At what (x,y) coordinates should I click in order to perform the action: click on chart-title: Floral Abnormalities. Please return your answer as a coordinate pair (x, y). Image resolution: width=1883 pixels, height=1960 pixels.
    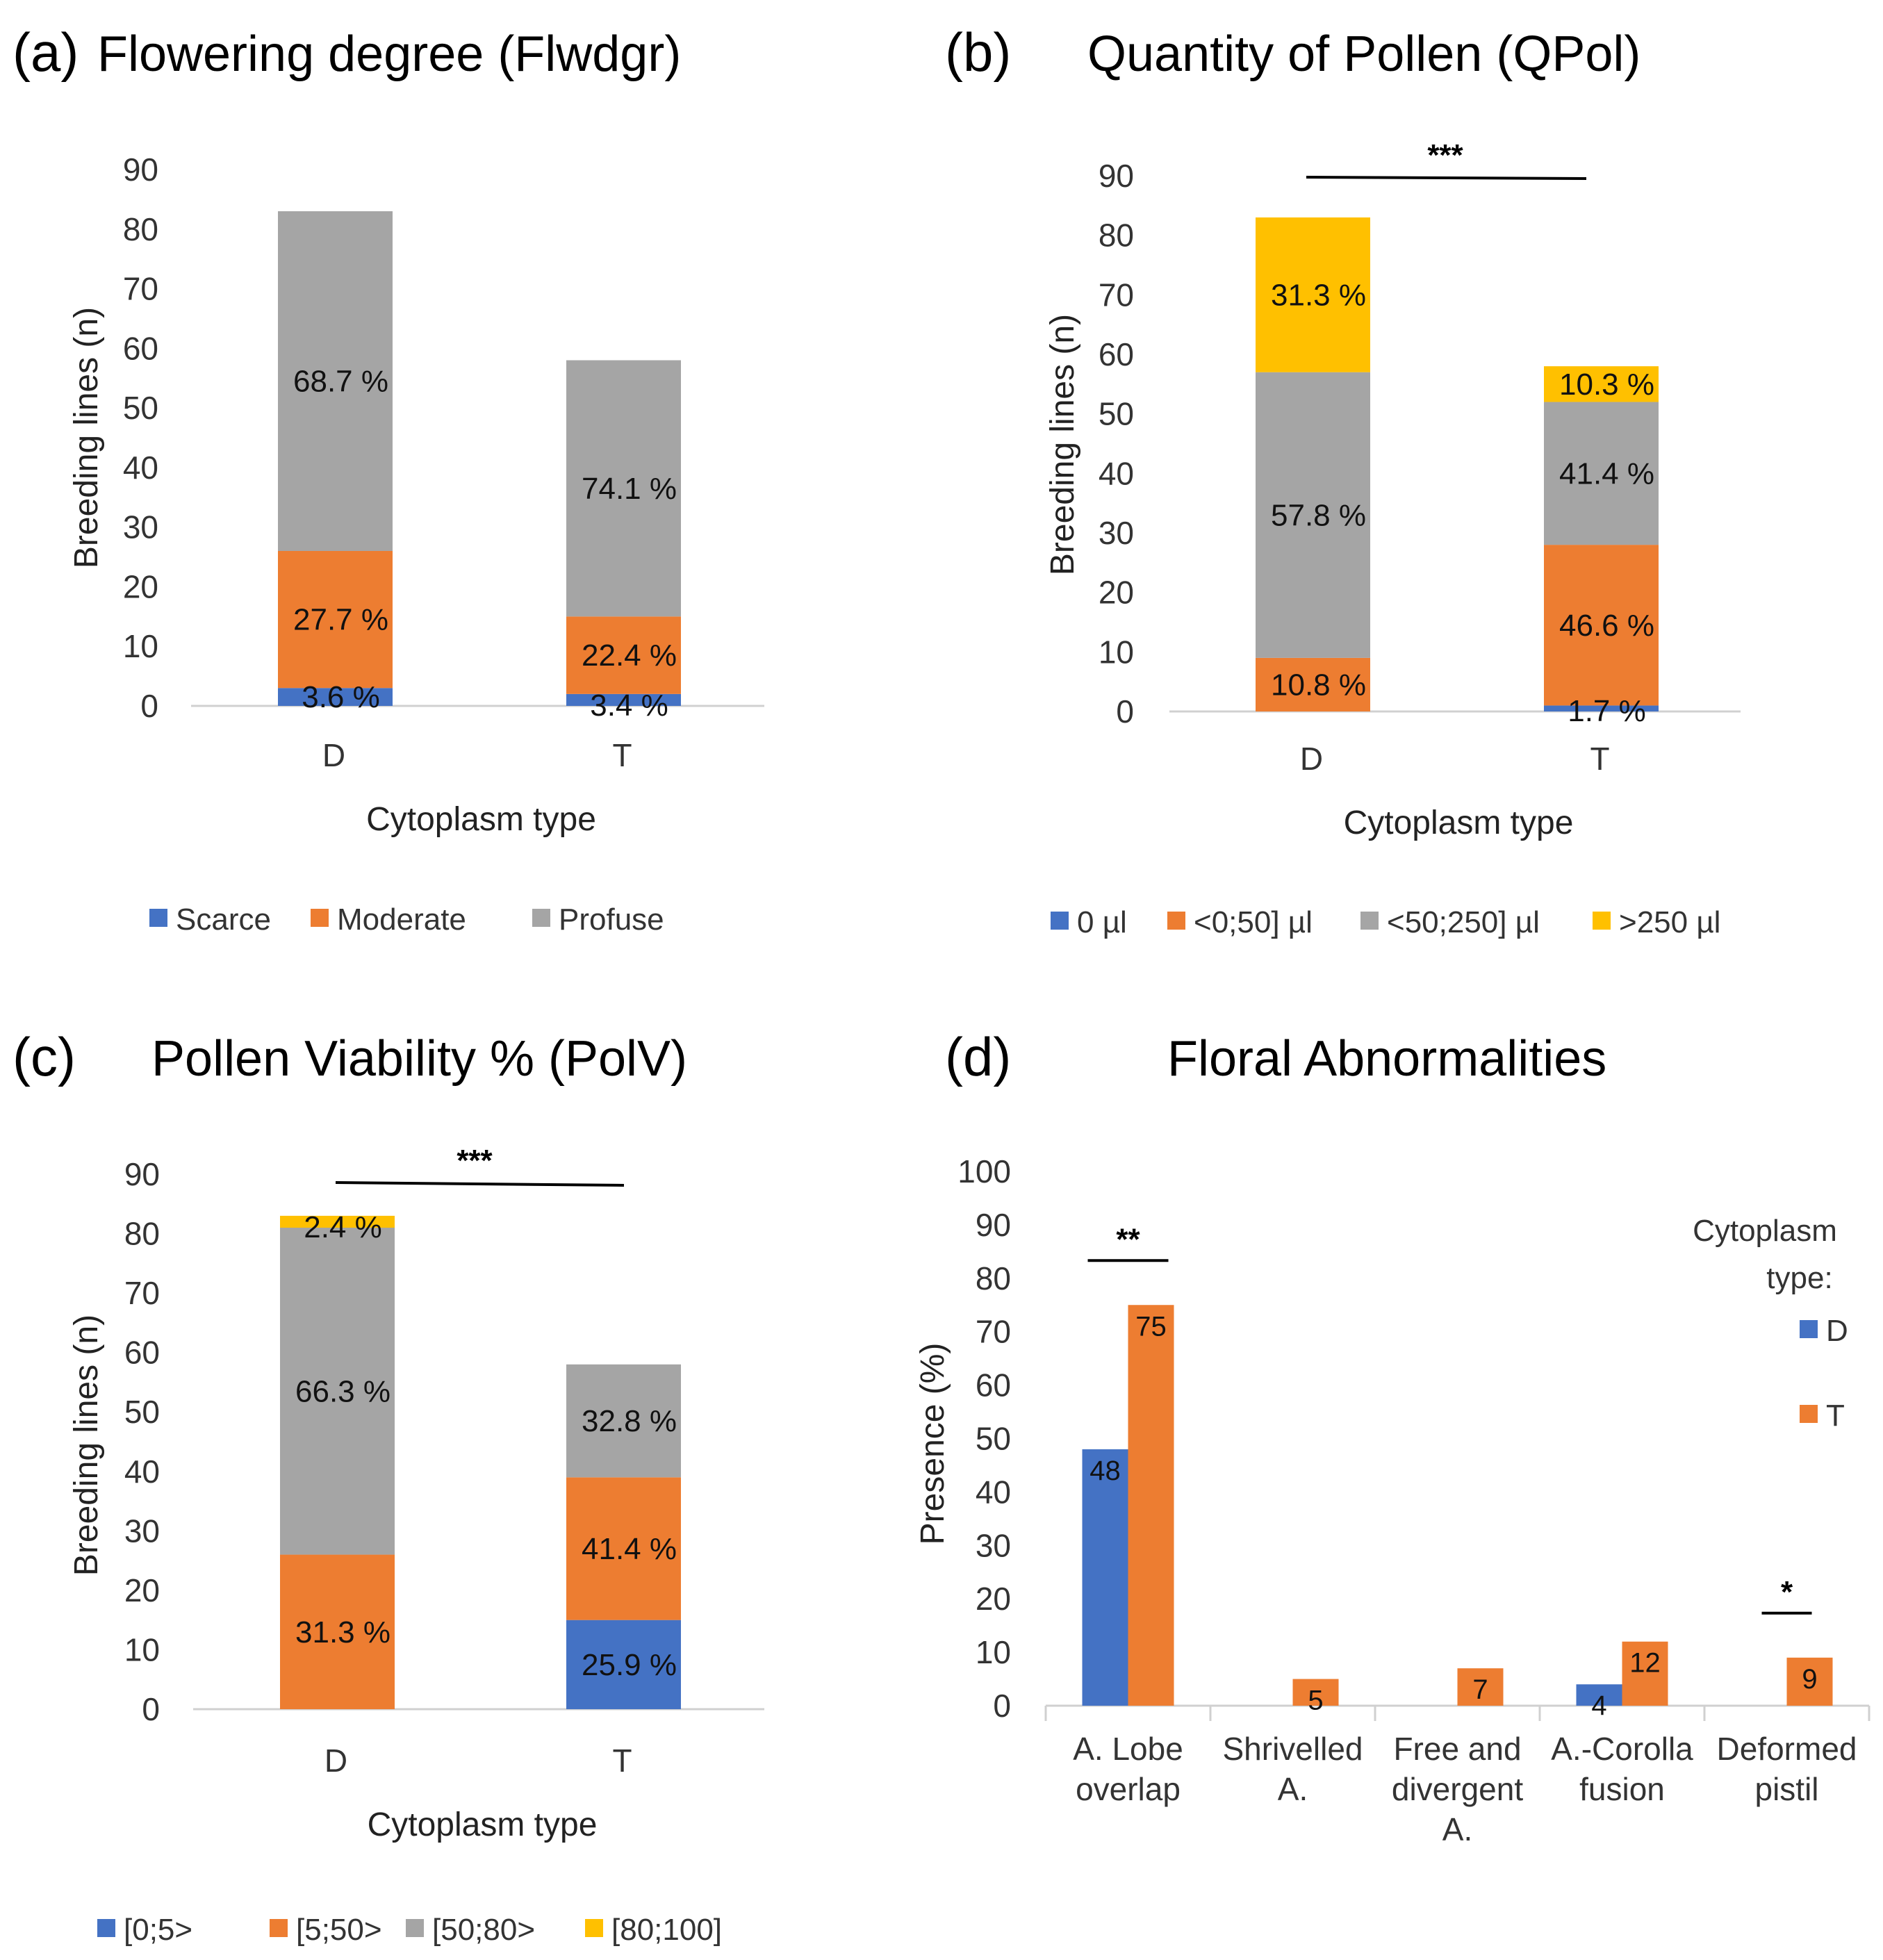
    Looking at the image, I should click on (1386, 1059).